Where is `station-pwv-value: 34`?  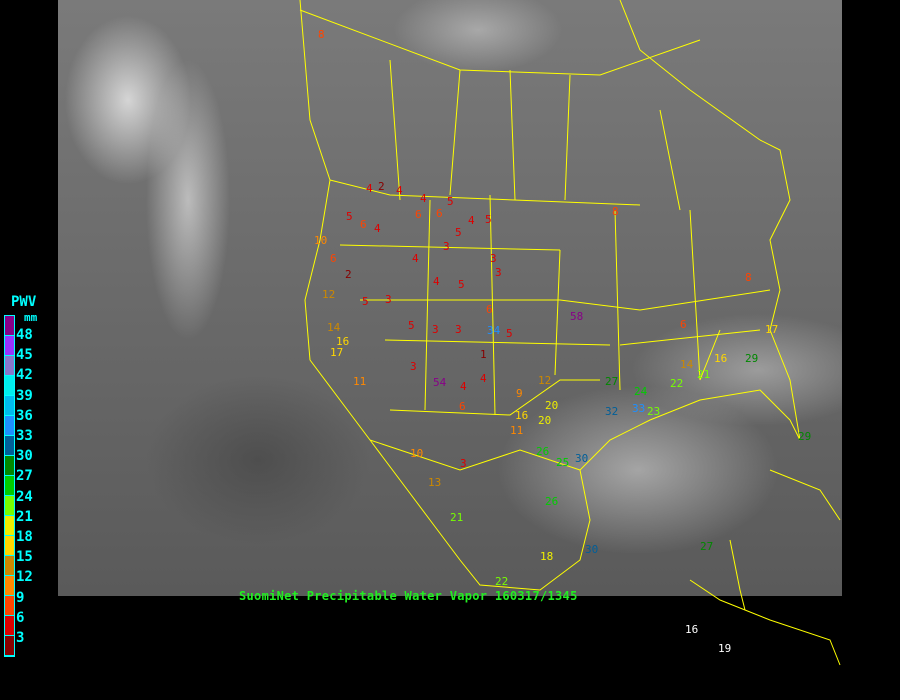
station-pwv-value: 34 is located at coordinates (494, 330).